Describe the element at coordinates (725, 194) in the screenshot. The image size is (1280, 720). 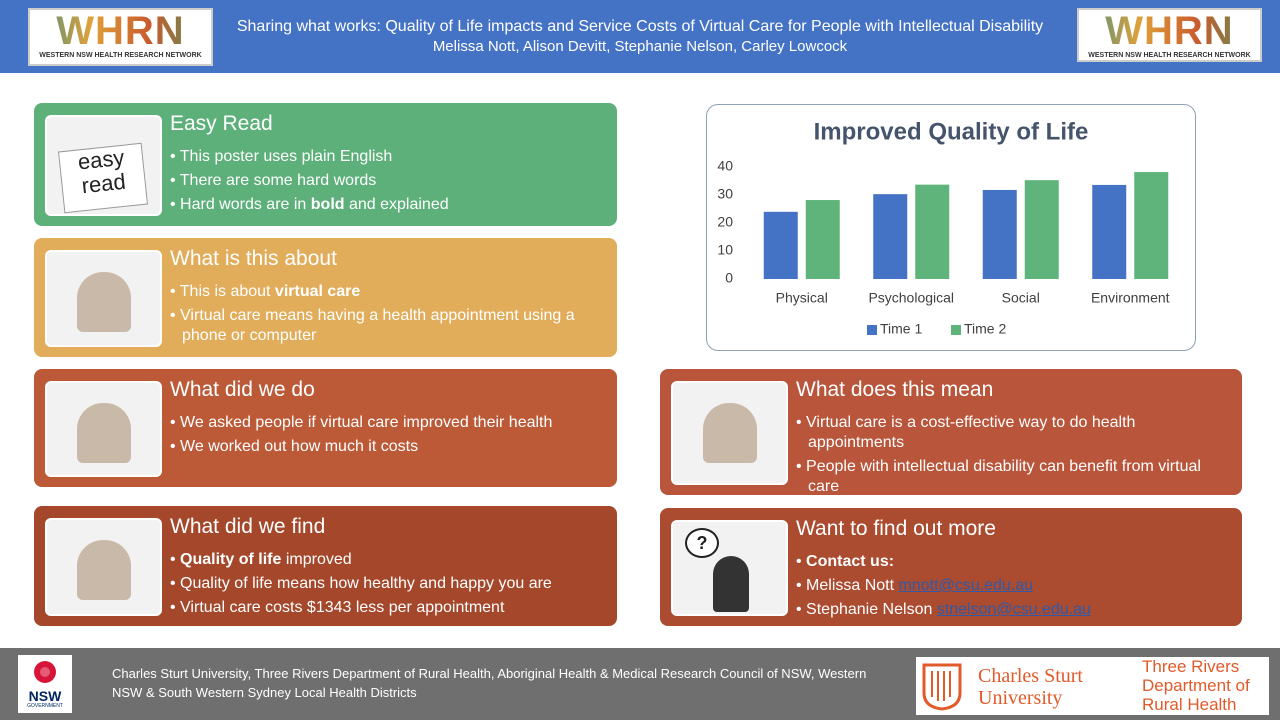
I see `y-tick-label: 30` at that location.